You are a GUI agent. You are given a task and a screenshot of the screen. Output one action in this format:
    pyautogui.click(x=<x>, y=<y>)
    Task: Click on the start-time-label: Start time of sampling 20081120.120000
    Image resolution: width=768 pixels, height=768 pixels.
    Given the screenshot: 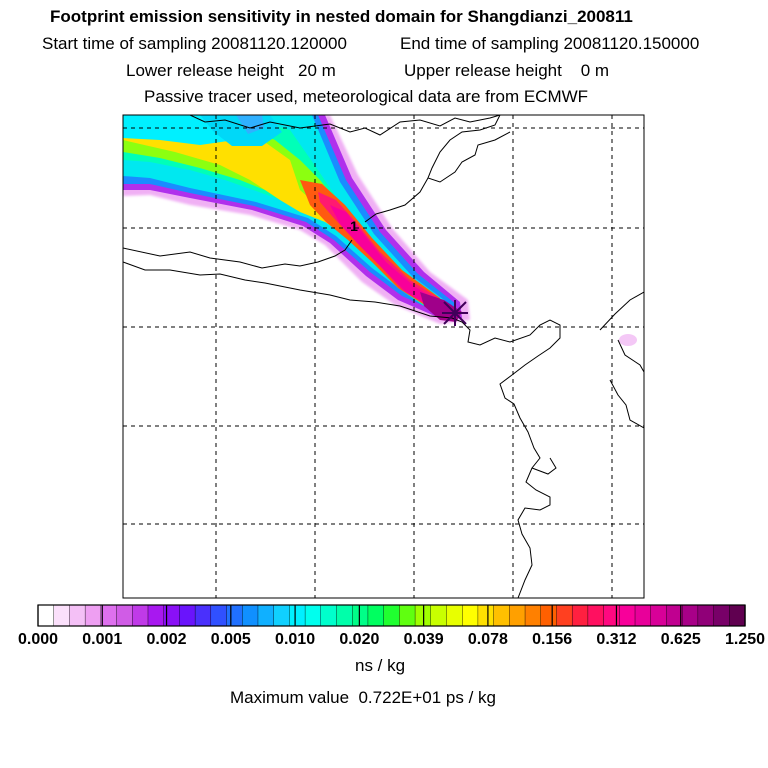 What is the action you would take?
    pyautogui.click(x=194, y=43)
    